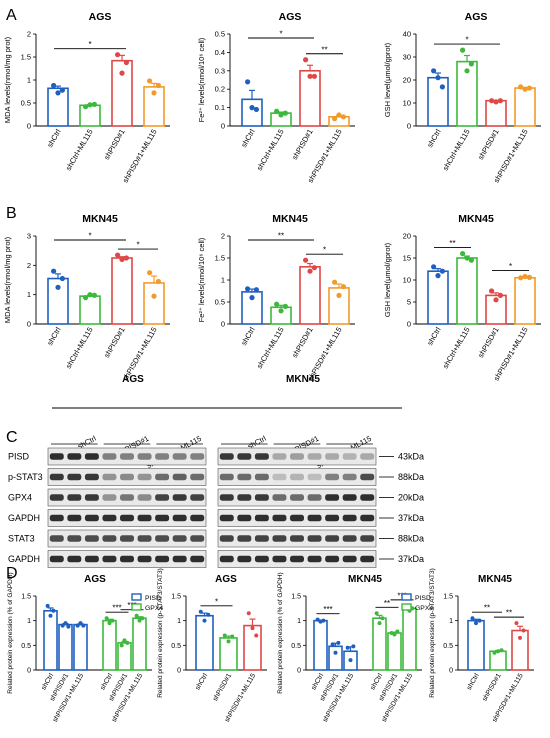  I want to click on y-axis-label: GSH level(μmol/gprot), so click(387, 279).